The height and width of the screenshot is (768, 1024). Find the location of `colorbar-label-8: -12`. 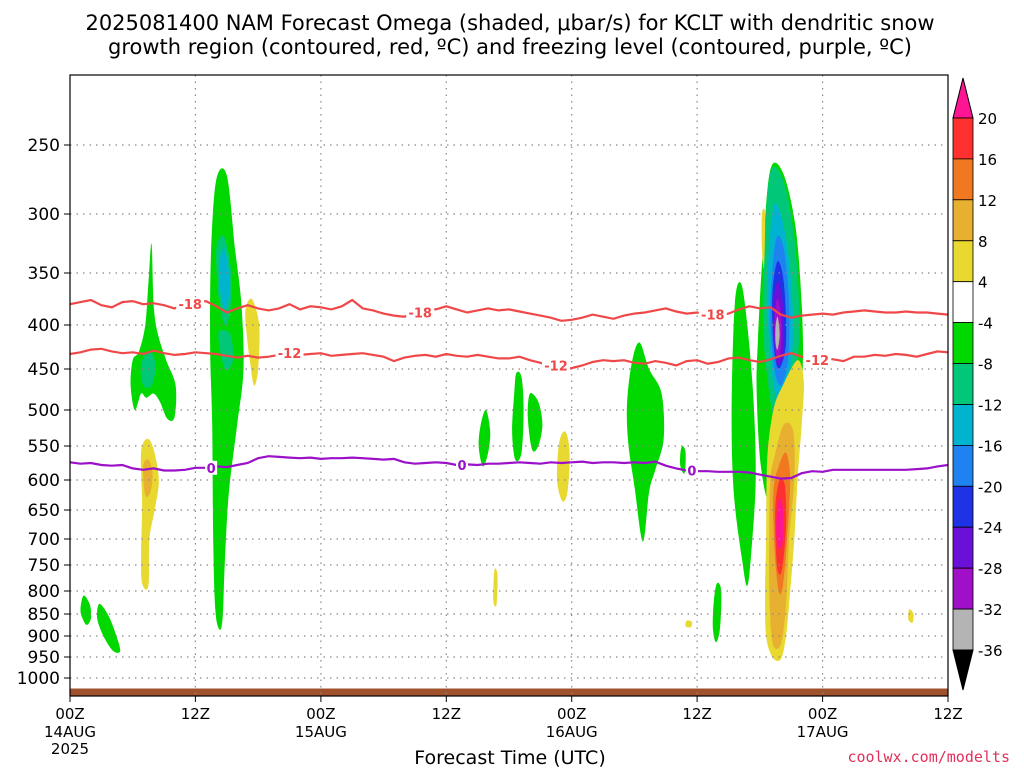

colorbar-label-8: -12 is located at coordinates (990, 406).